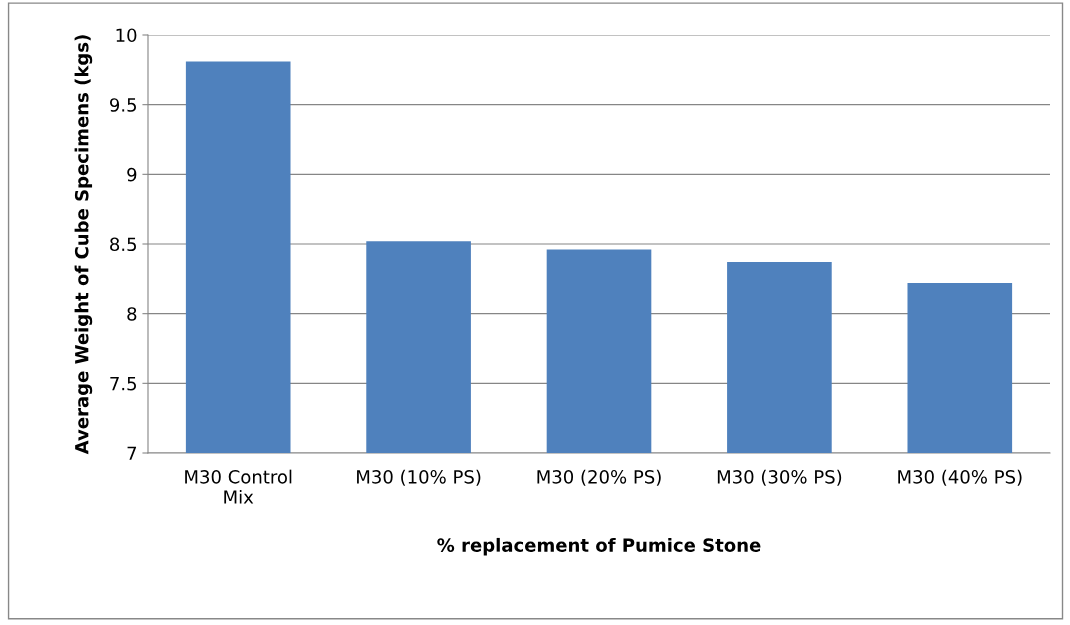  I want to click on y-tick-label: 8.5, so click(123, 244).